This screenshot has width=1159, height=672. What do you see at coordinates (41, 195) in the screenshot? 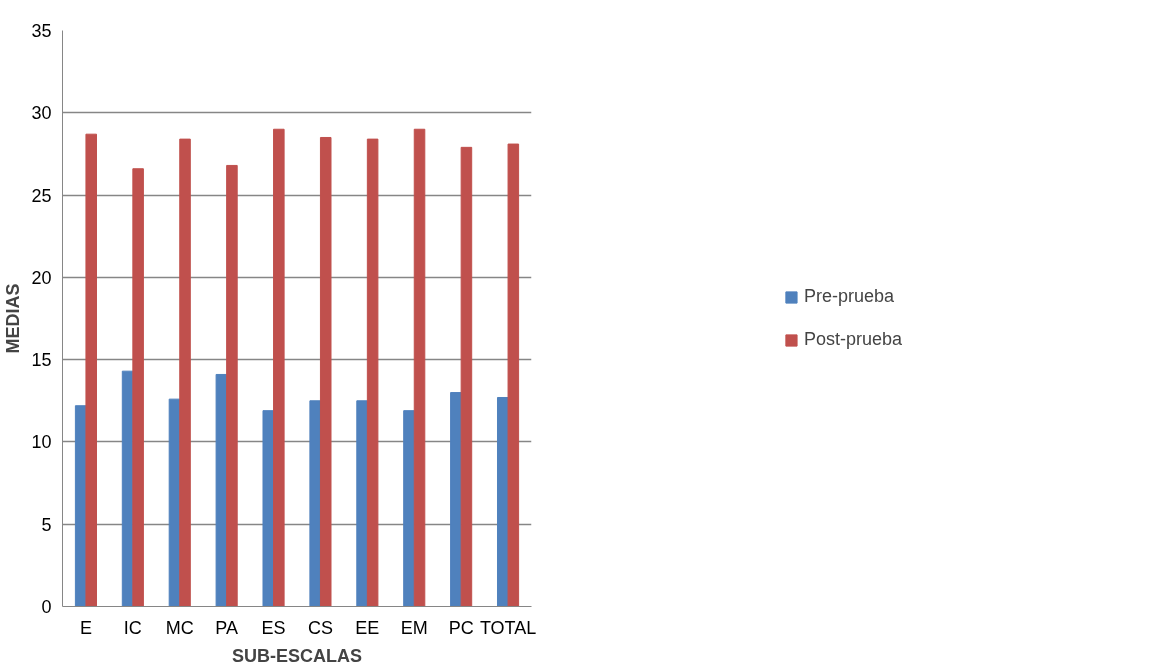
I see `y-tick-label: 25` at bounding box center [41, 195].